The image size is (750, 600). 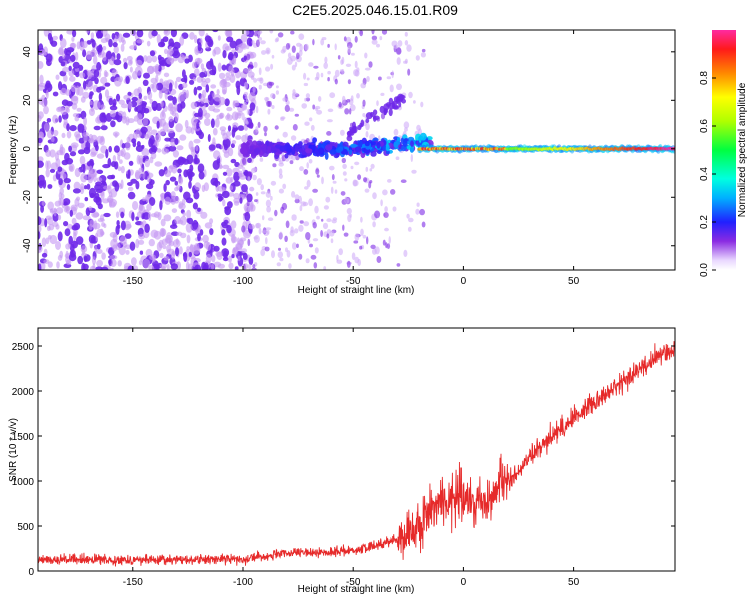 What do you see at coordinates (356, 290) in the screenshot?
I see `spectrogram-x-axis-label: Height of straight line (km)` at bounding box center [356, 290].